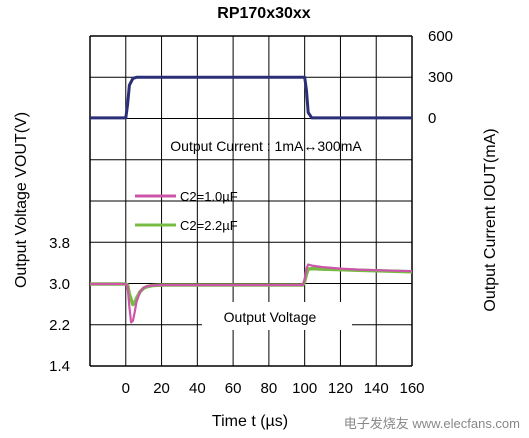 The image size is (529, 438). Describe the element at coordinates (250, 421) in the screenshot. I see `x-axis-label: Time t (µs)` at that location.